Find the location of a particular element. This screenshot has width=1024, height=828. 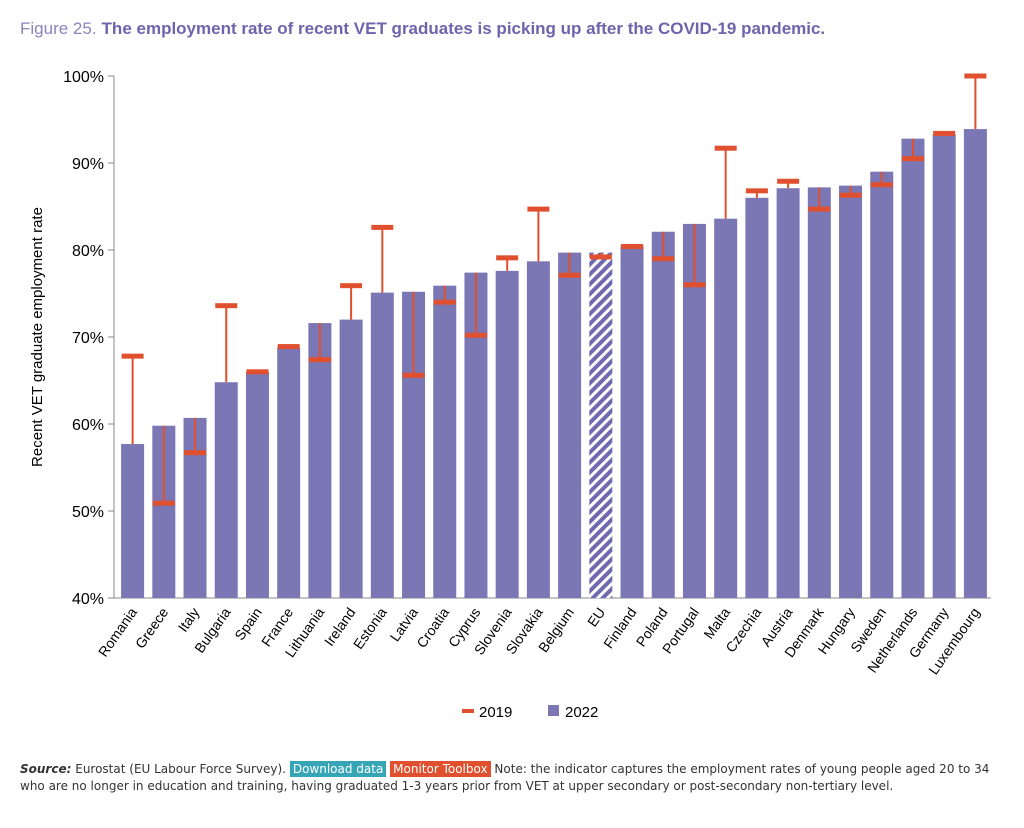

x-tick-label: Finland is located at coordinates (619, 628).